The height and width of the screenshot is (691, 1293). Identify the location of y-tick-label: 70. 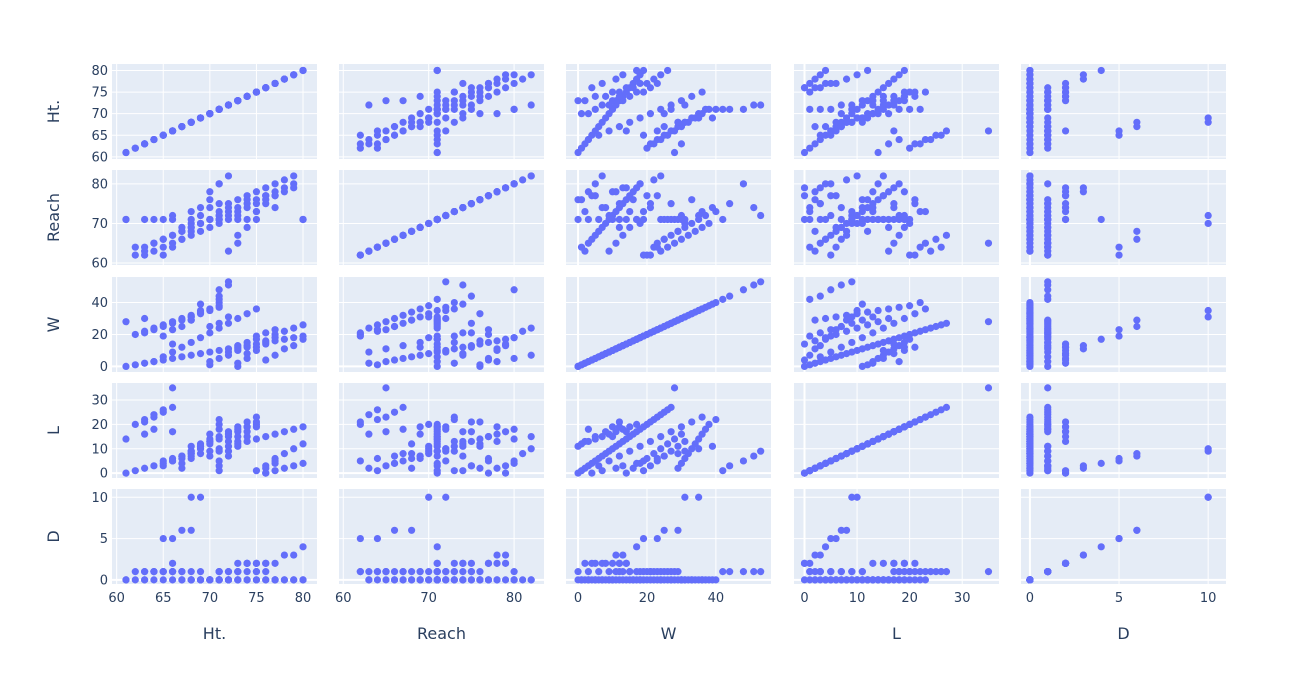
(99, 114).